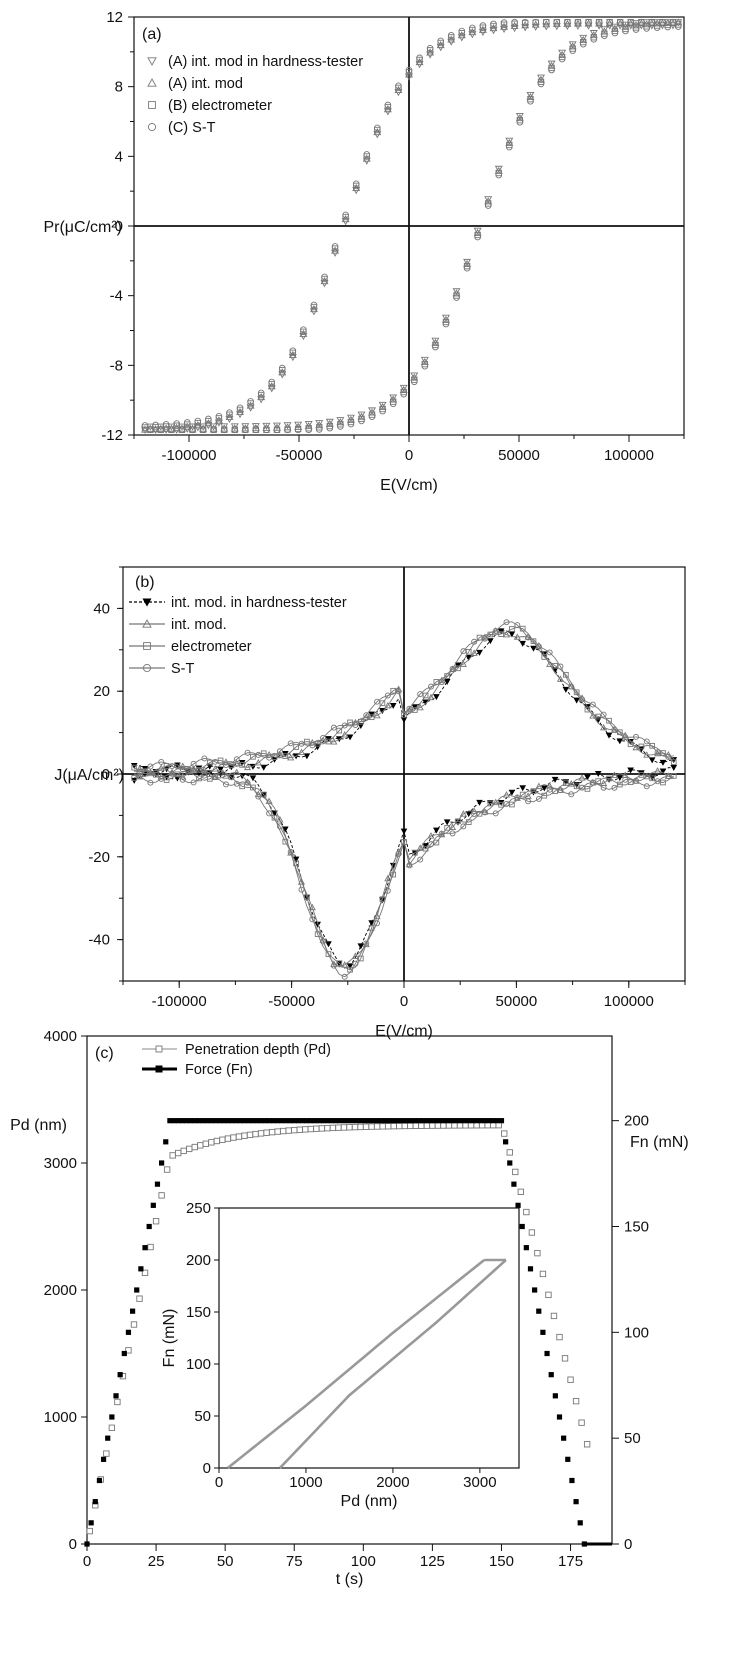  I want to click on y-tick-label: 20, so click(101, 691).